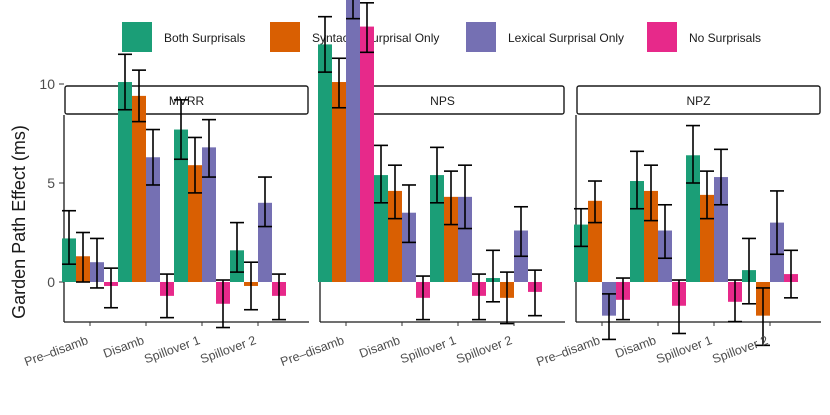 The height and width of the screenshot is (415, 830). I want to click on legend-label: Syntactic Surprisal Only, so click(375, 38).